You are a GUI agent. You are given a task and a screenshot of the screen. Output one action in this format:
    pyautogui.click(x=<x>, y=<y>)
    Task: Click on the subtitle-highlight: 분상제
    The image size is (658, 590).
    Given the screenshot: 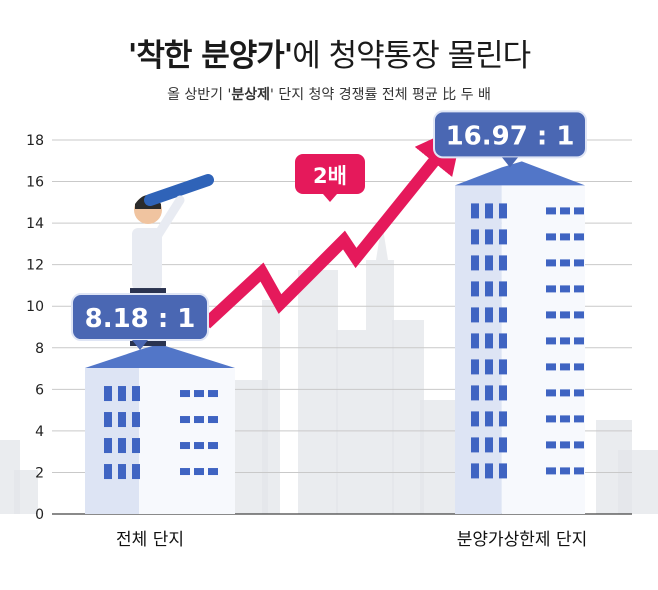 What is the action you would take?
    pyautogui.click(x=251, y=95)
    